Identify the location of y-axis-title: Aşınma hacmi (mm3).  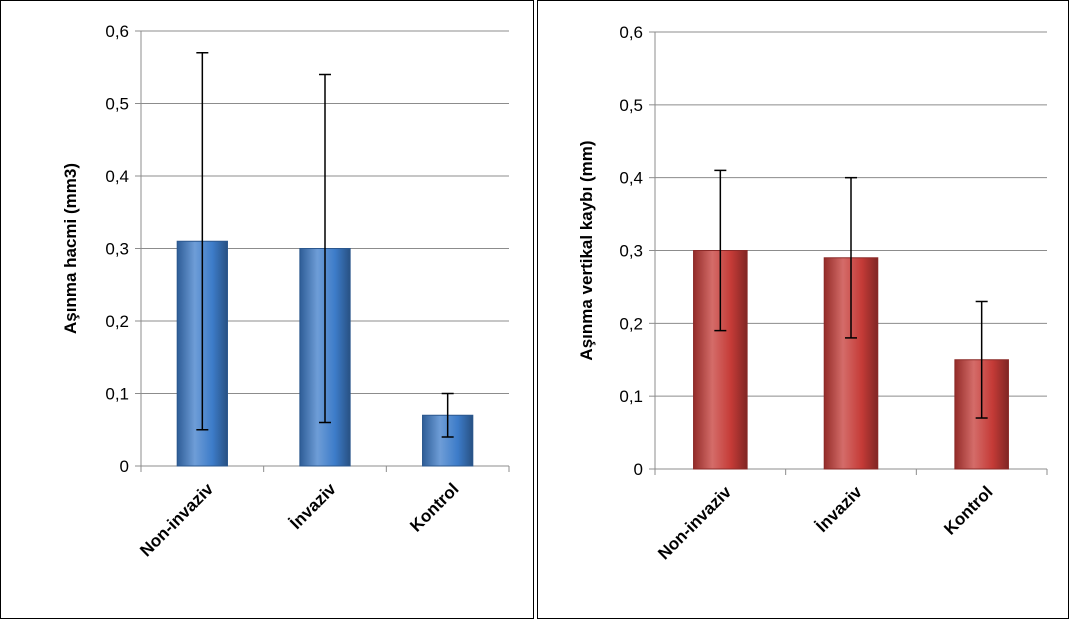
(70, 248).